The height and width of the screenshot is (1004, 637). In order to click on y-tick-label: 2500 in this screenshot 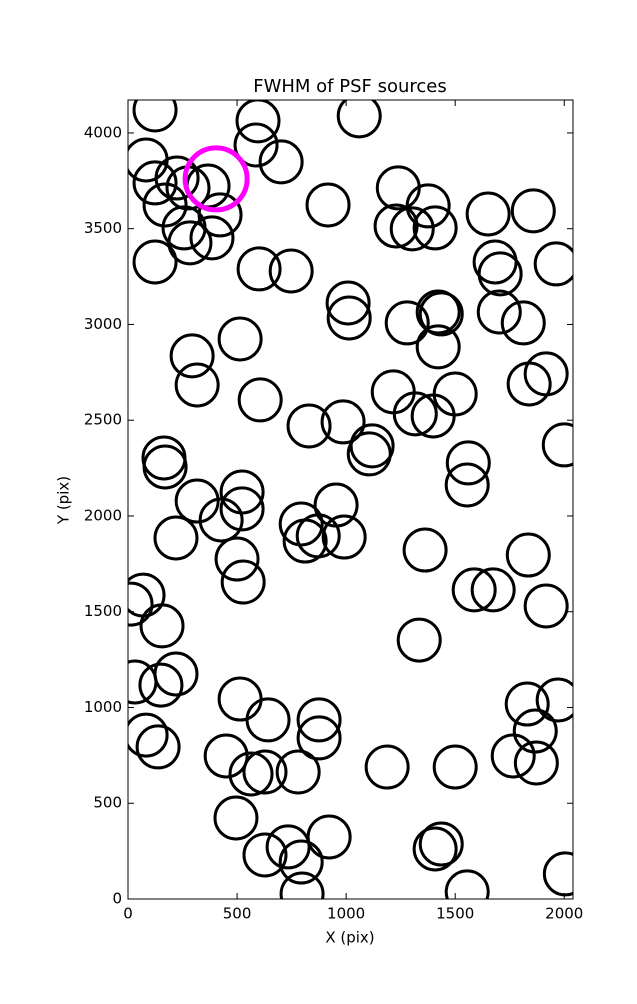, I will do `click(103, 420)`.